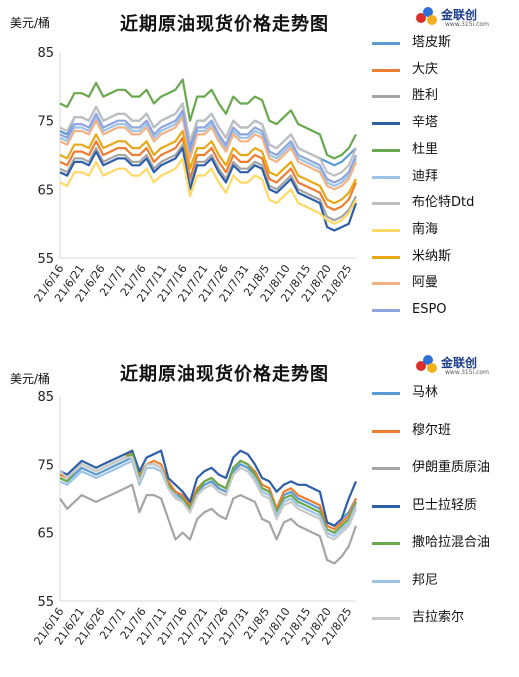  I want to click on legend-item: 穆尔班, so click(442, 431).